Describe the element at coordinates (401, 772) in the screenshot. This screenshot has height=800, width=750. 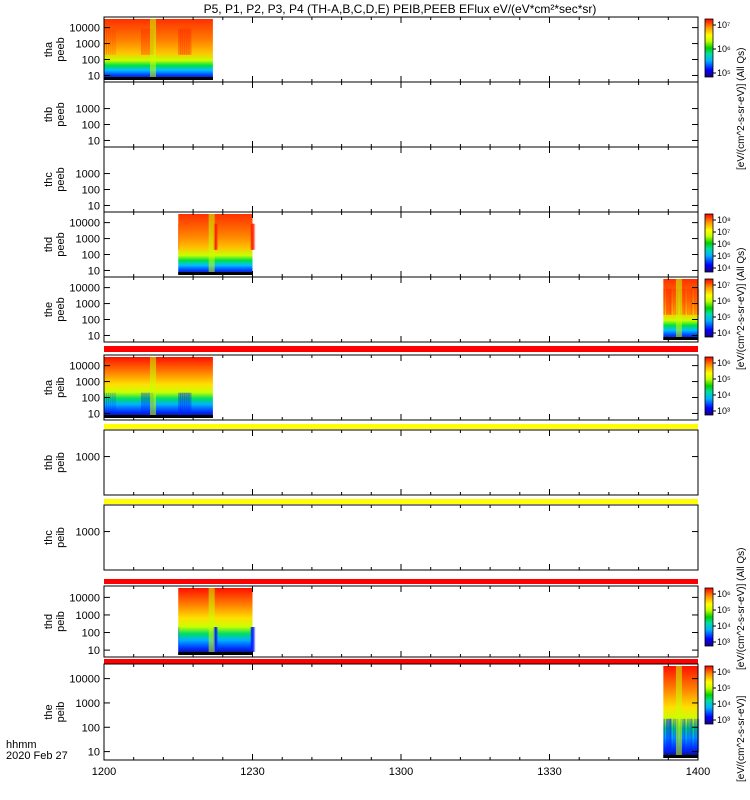
I see `x-axis: 1200 1230 1300 1330 1400` at that location.